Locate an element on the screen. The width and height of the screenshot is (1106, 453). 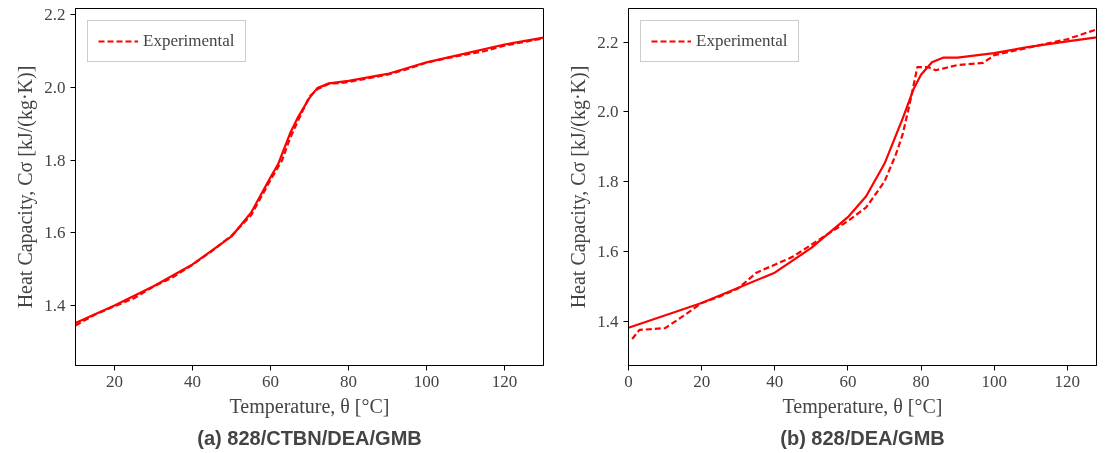
text: (a) 828/CTBN/DEA/GMB is located at coordinates (309, 437).